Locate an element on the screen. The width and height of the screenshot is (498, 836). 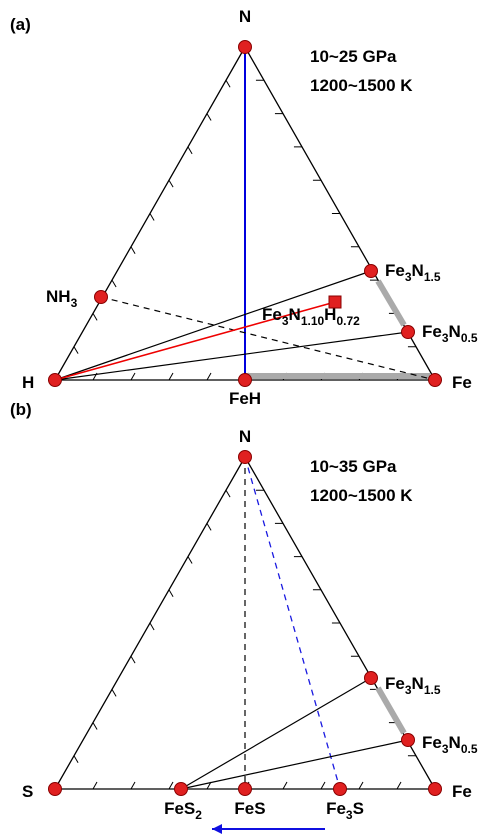
node-label: Fe is located at coordinates (462, 791).